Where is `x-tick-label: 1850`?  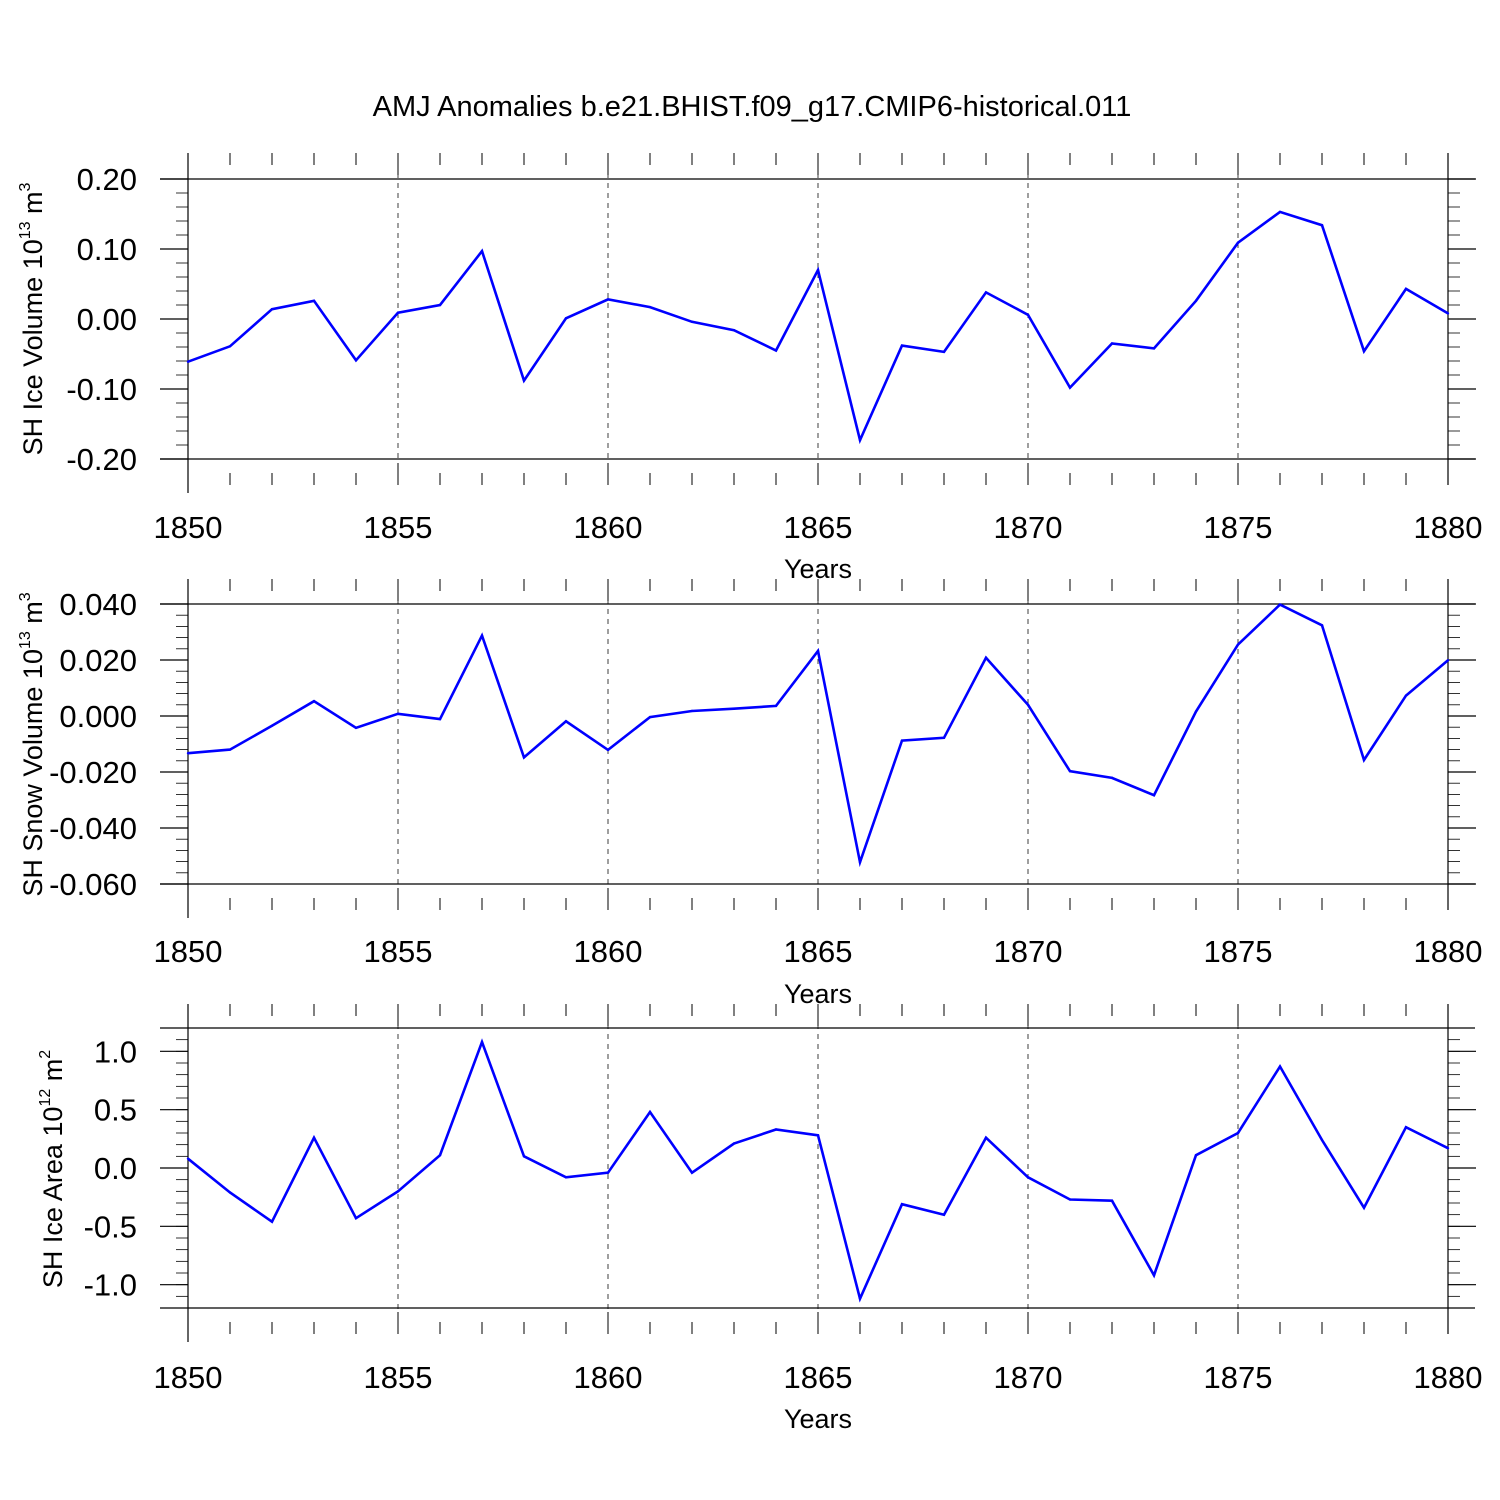
x-tick-label: 1850 is located at coordinates (188, 527).